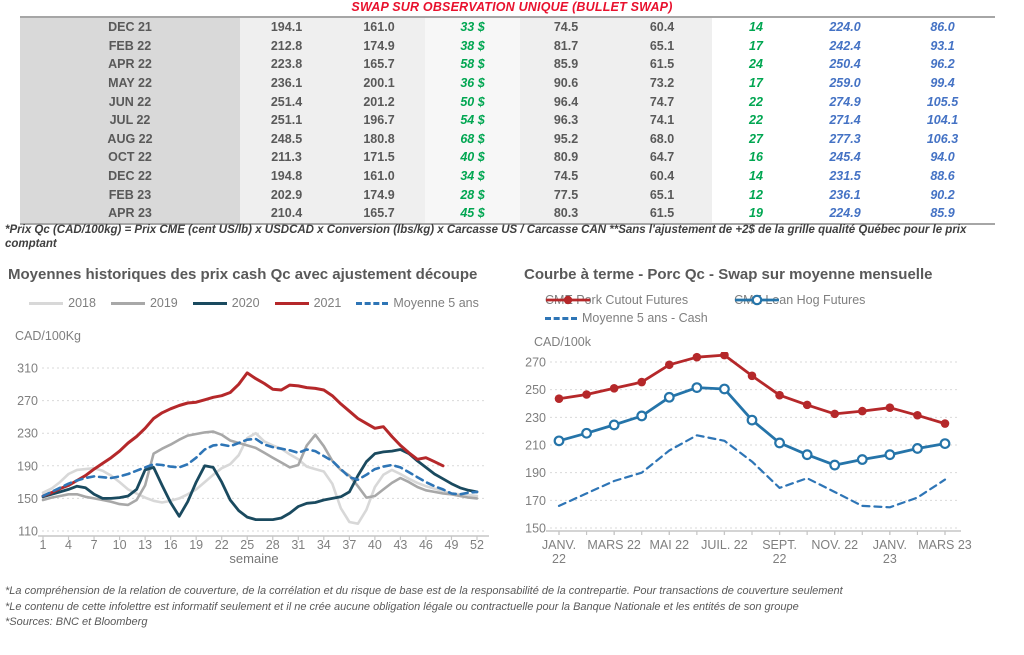  I want to click on table-cell-hog: 85.9, so click(942, 213).